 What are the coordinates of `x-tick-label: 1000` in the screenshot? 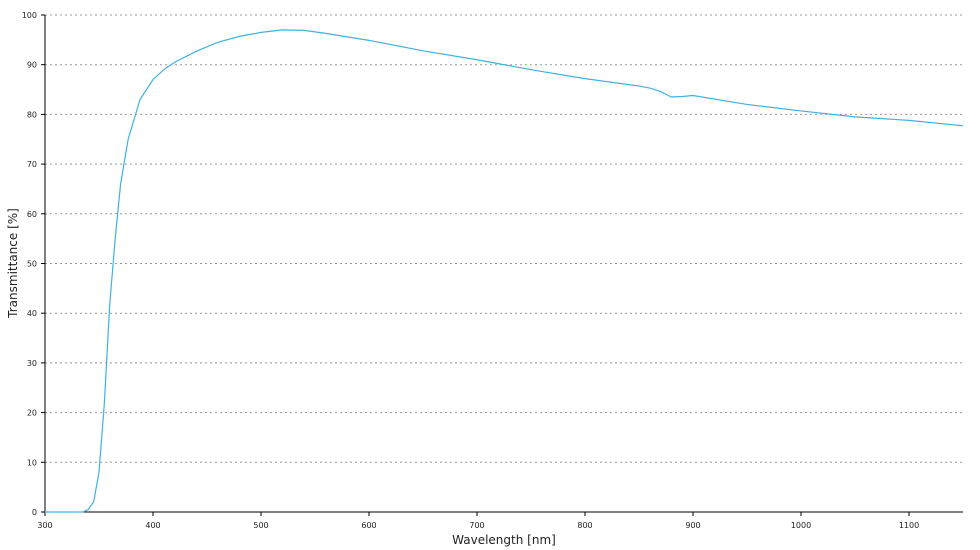 It's located at (801, 525).